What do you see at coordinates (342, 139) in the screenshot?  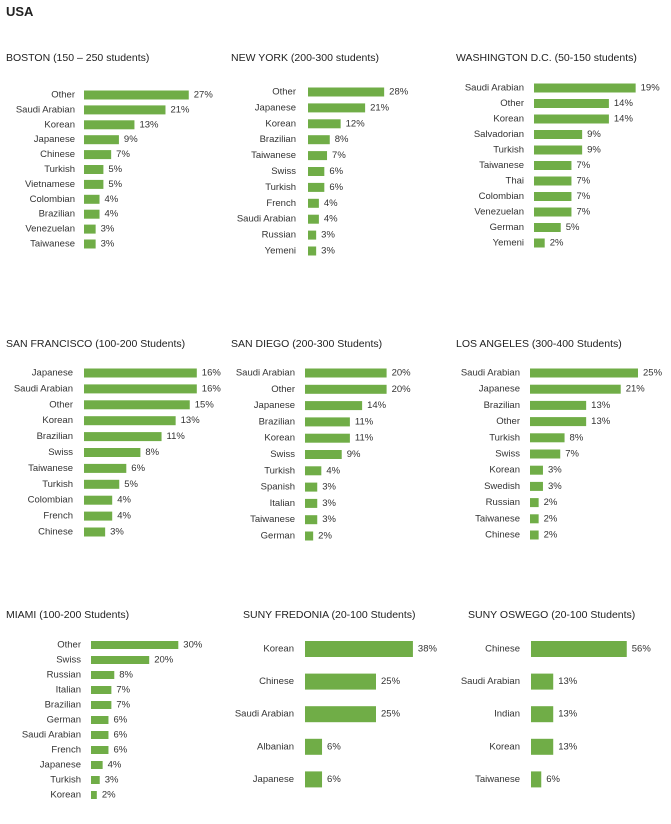 I see `value-label-brazilian: 8%` at bounding box center [342, 139].